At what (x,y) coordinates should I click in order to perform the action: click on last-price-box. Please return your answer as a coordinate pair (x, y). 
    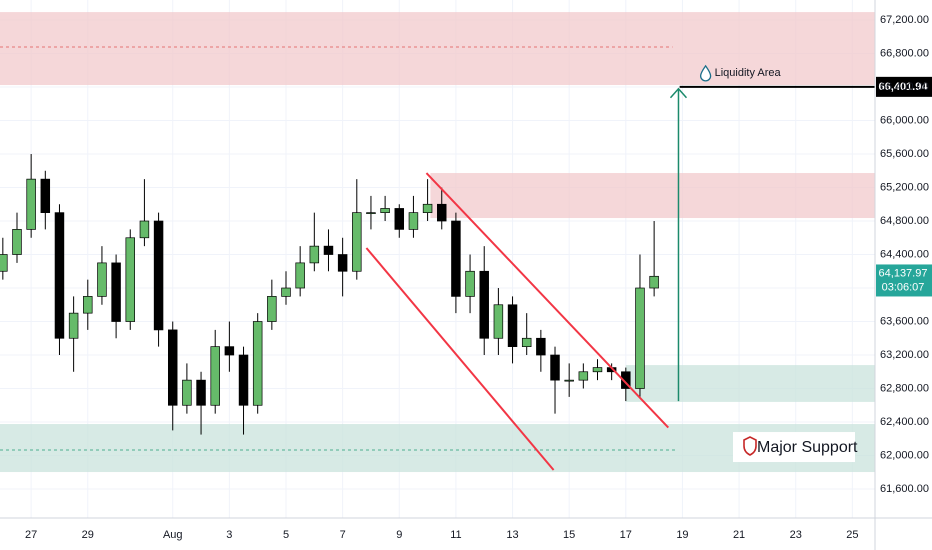
    Looking at the image, I should click on (904, 280).